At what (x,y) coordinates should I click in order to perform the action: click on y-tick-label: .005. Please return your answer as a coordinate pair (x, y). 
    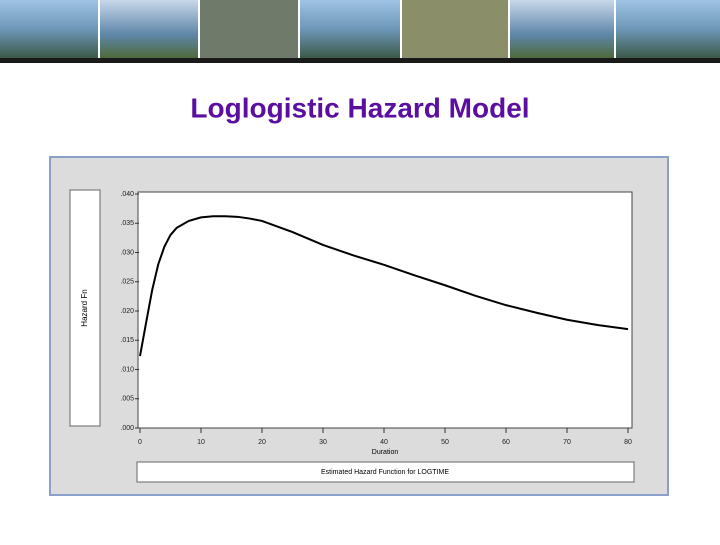
    Looking at the image, I should click on (127, 399).